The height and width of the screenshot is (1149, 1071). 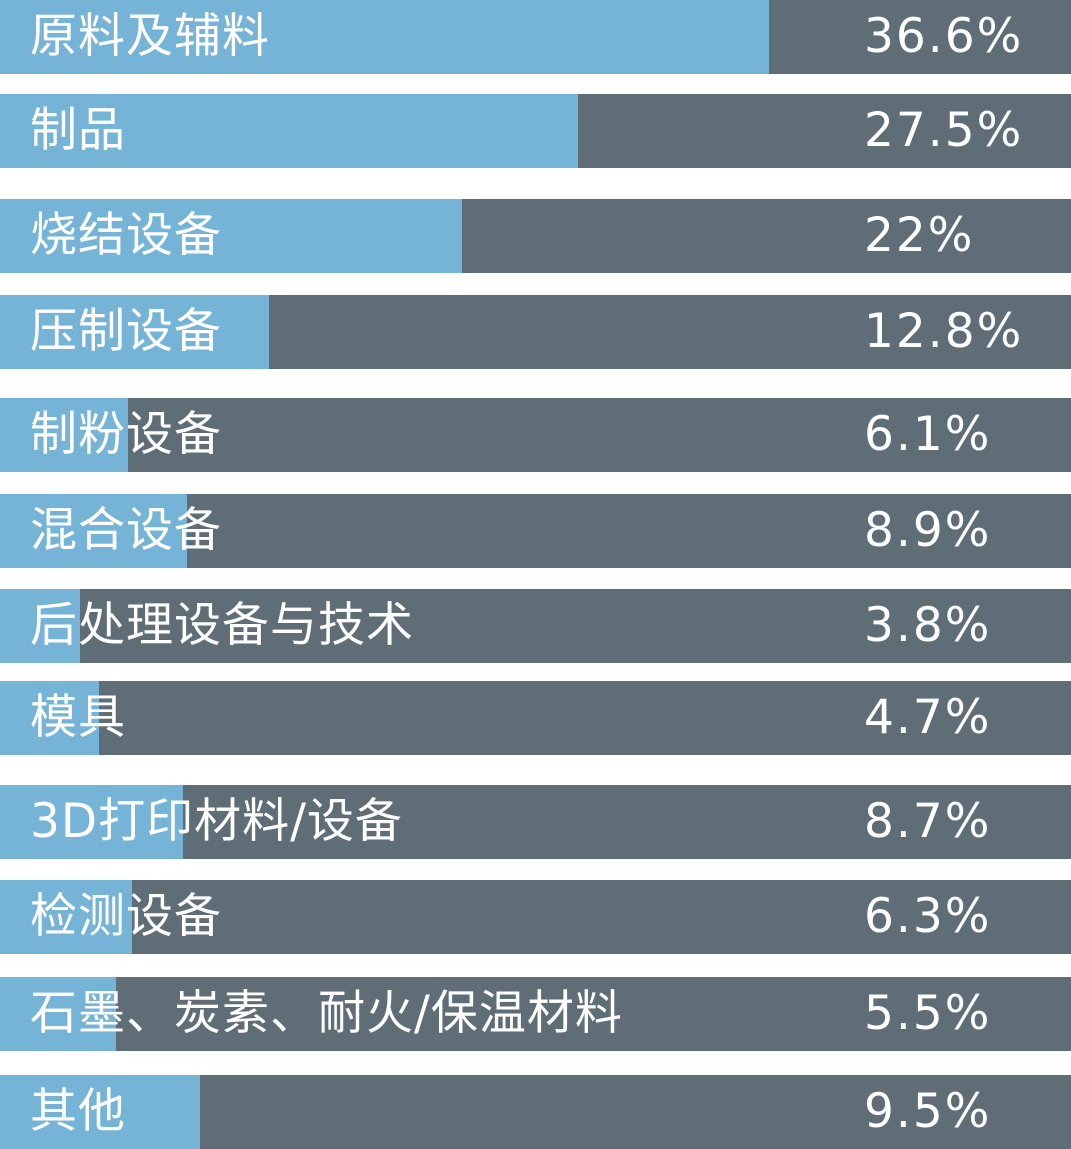 What do you see at coordinates (535, 718) in the screenshot?
I see `bar-row: 模具 4.7%` at bounding box center [535, 718].